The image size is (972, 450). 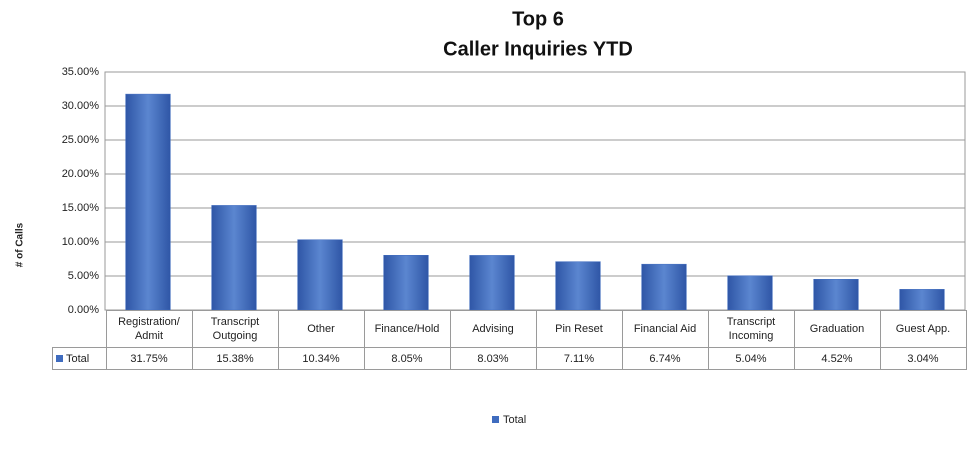 What do you see at coordinates (59, 358) in the screenshot?
I see `legend-key` at bounding box center [59, 358].